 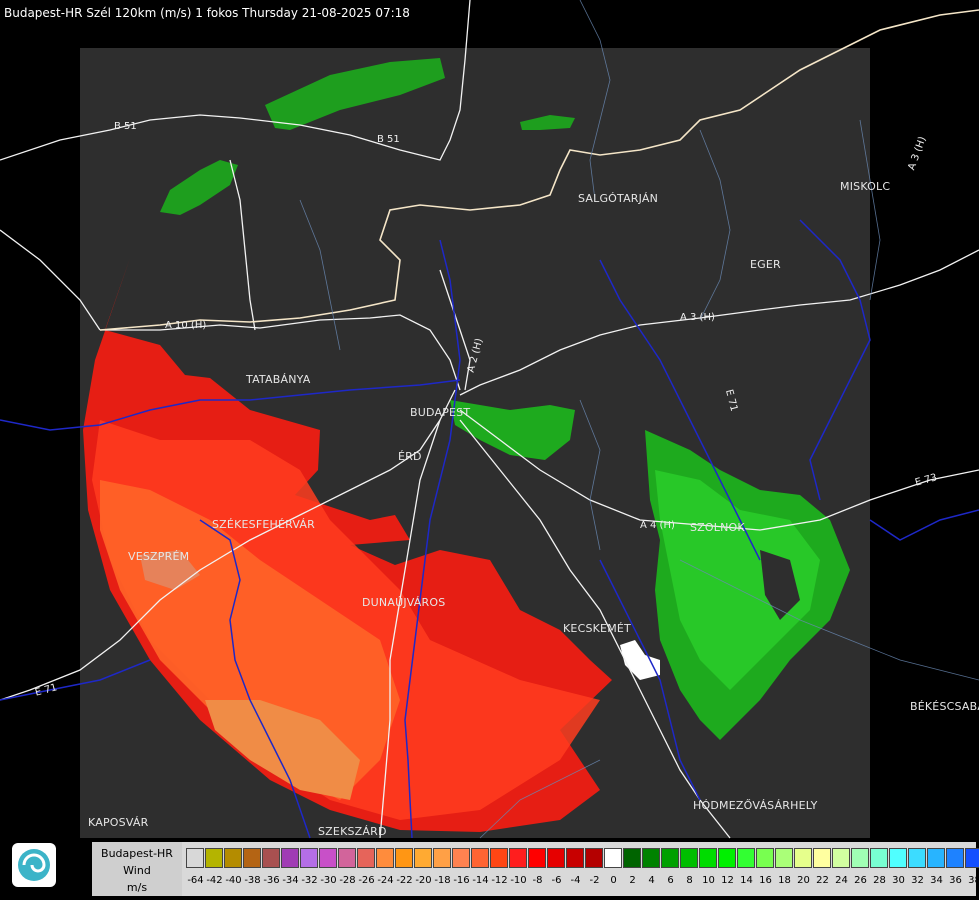 I want to click on city-label: KECSKEMÉT, so click(x=597, y=628).